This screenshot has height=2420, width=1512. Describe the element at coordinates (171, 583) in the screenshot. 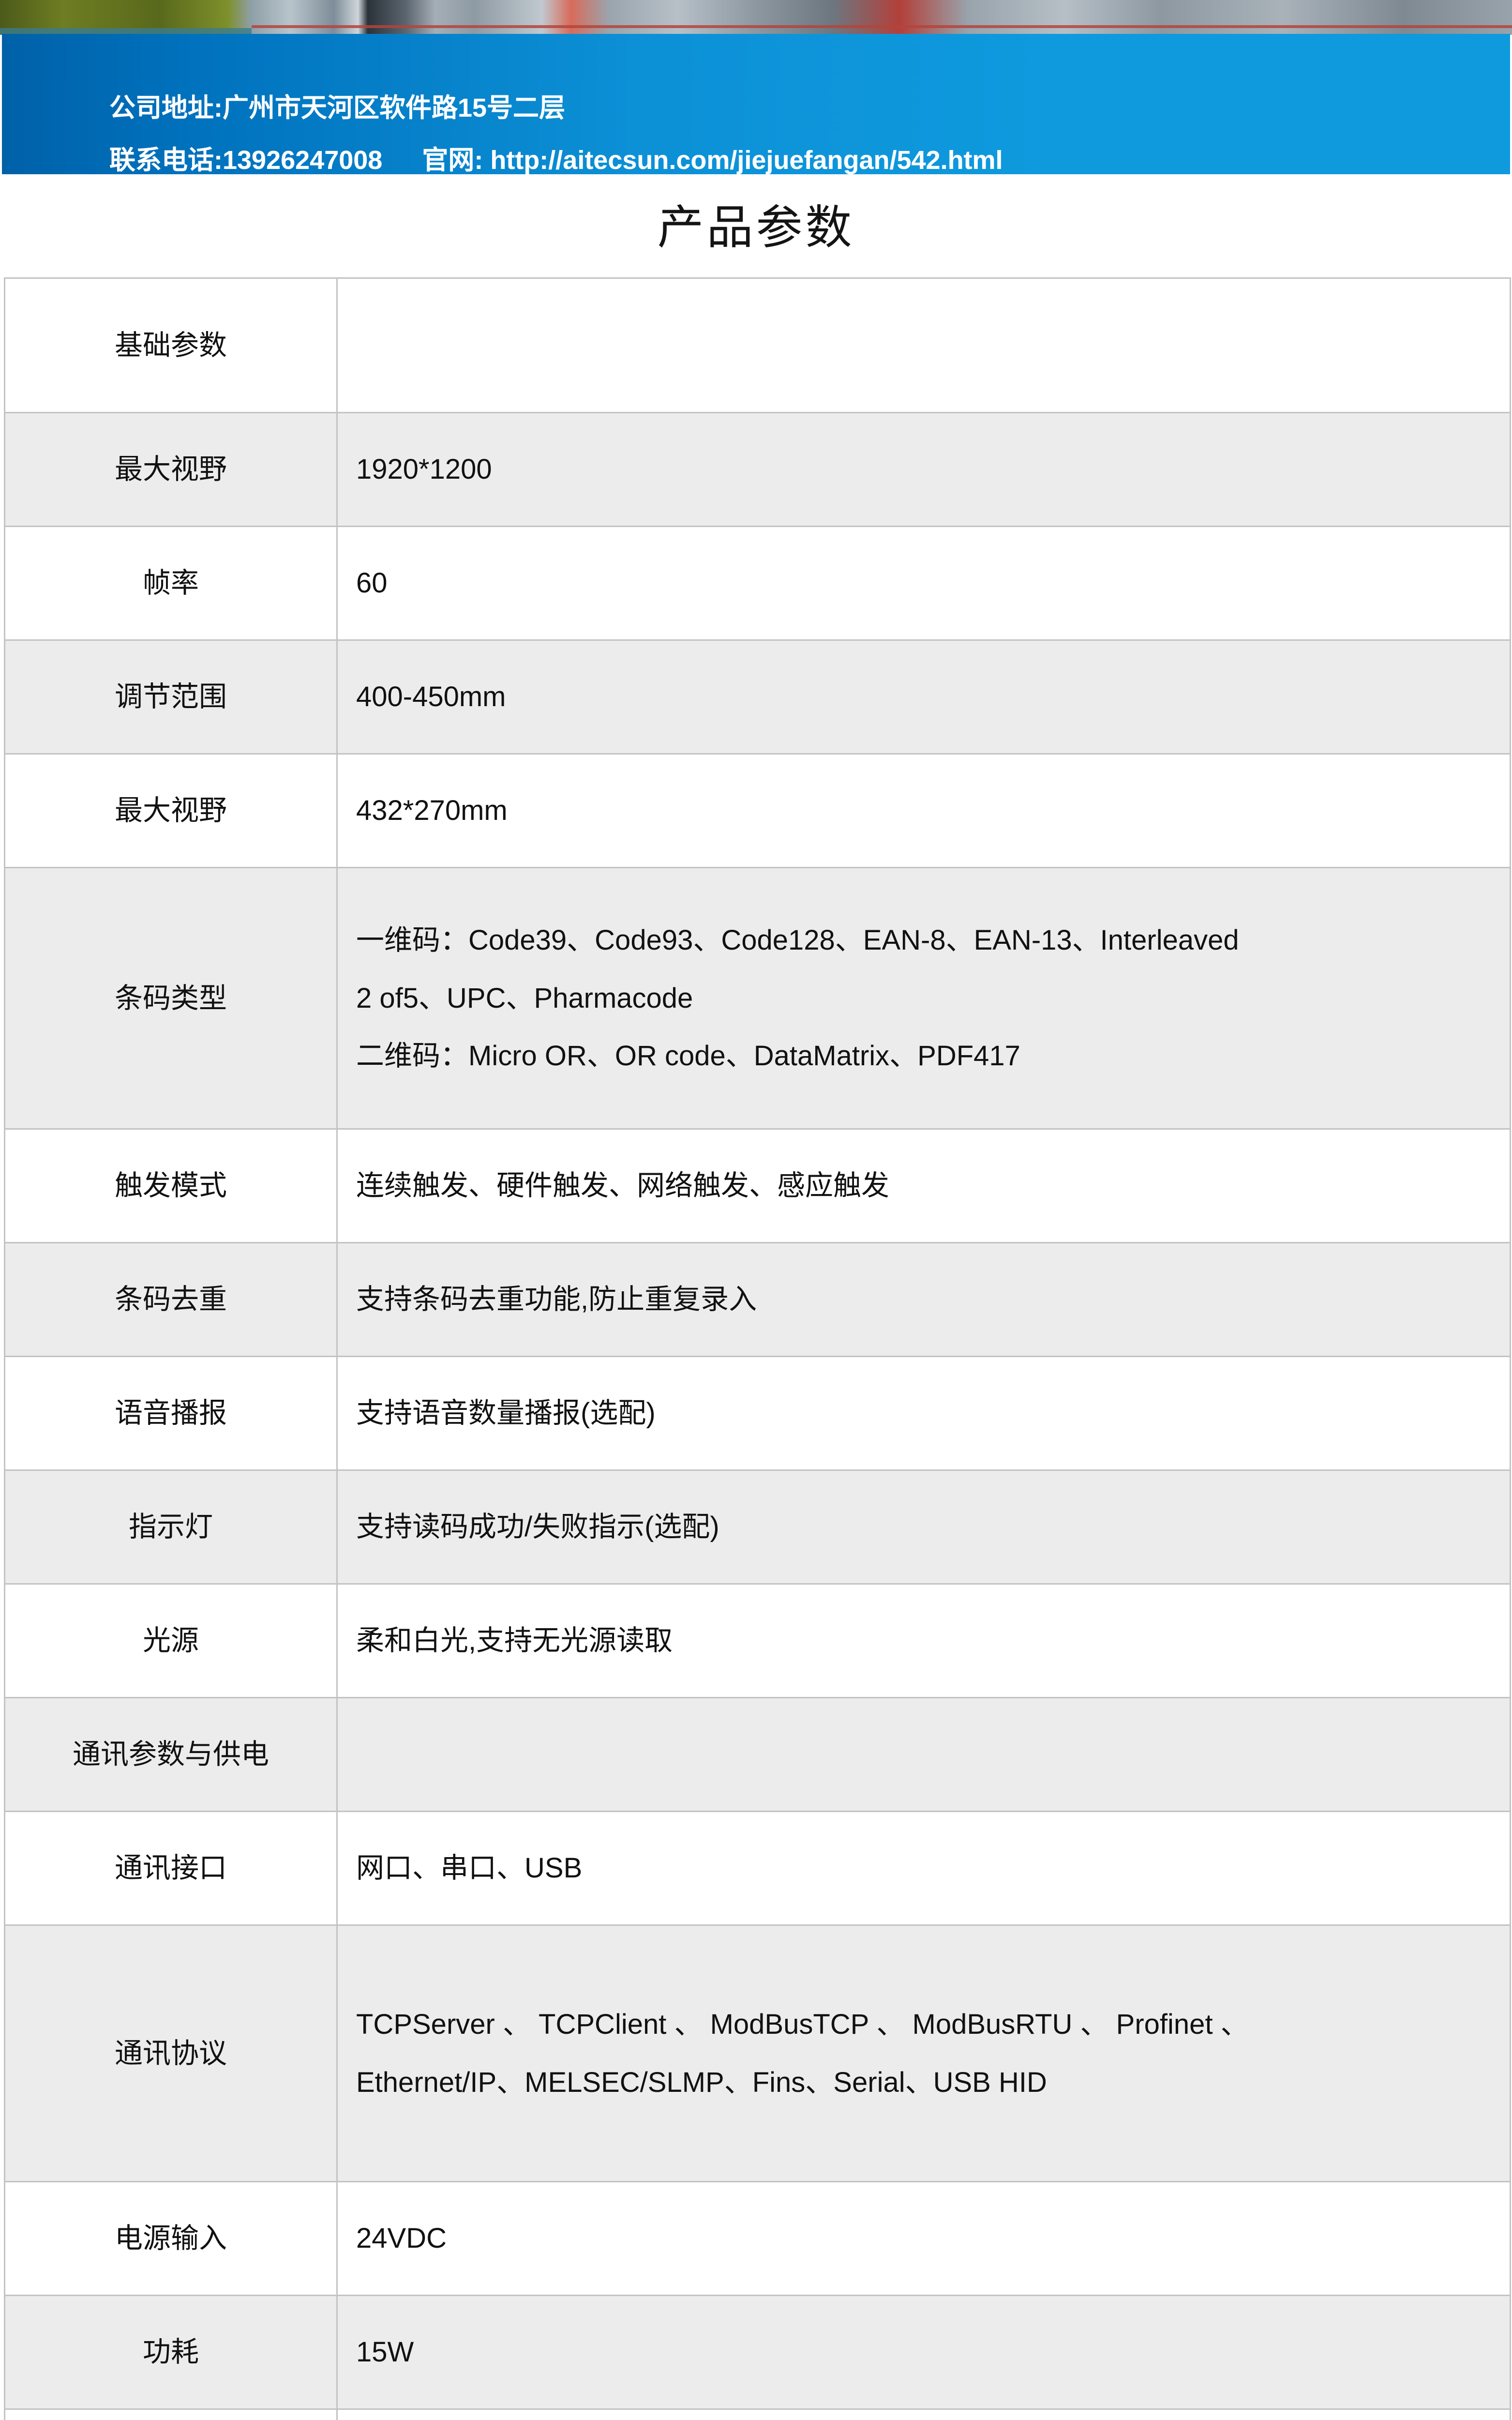

I see `spec-label: 帧率` at that location.